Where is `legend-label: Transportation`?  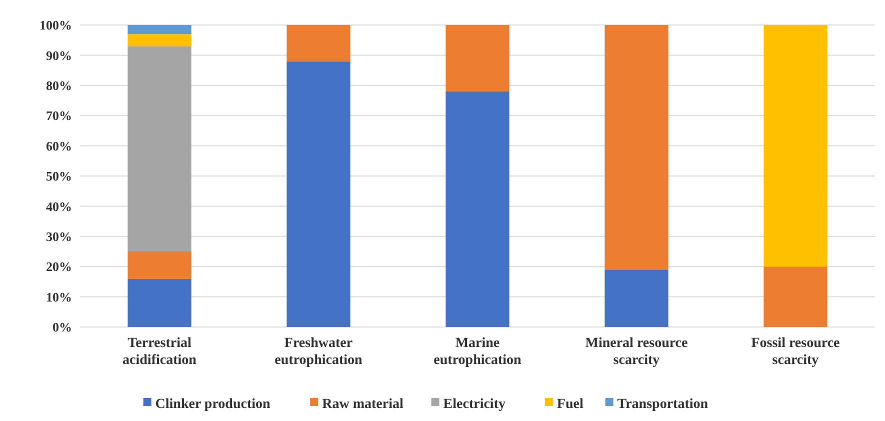 legend-label: Transportation is located at coordinates (662, 404).